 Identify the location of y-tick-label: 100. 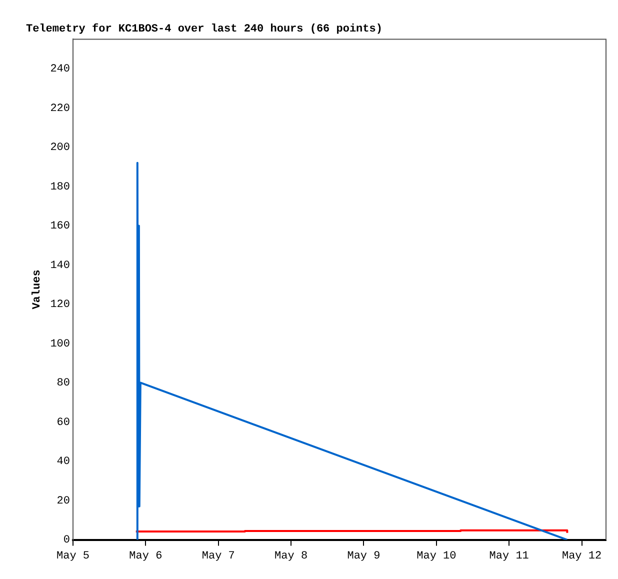
(60, 344).